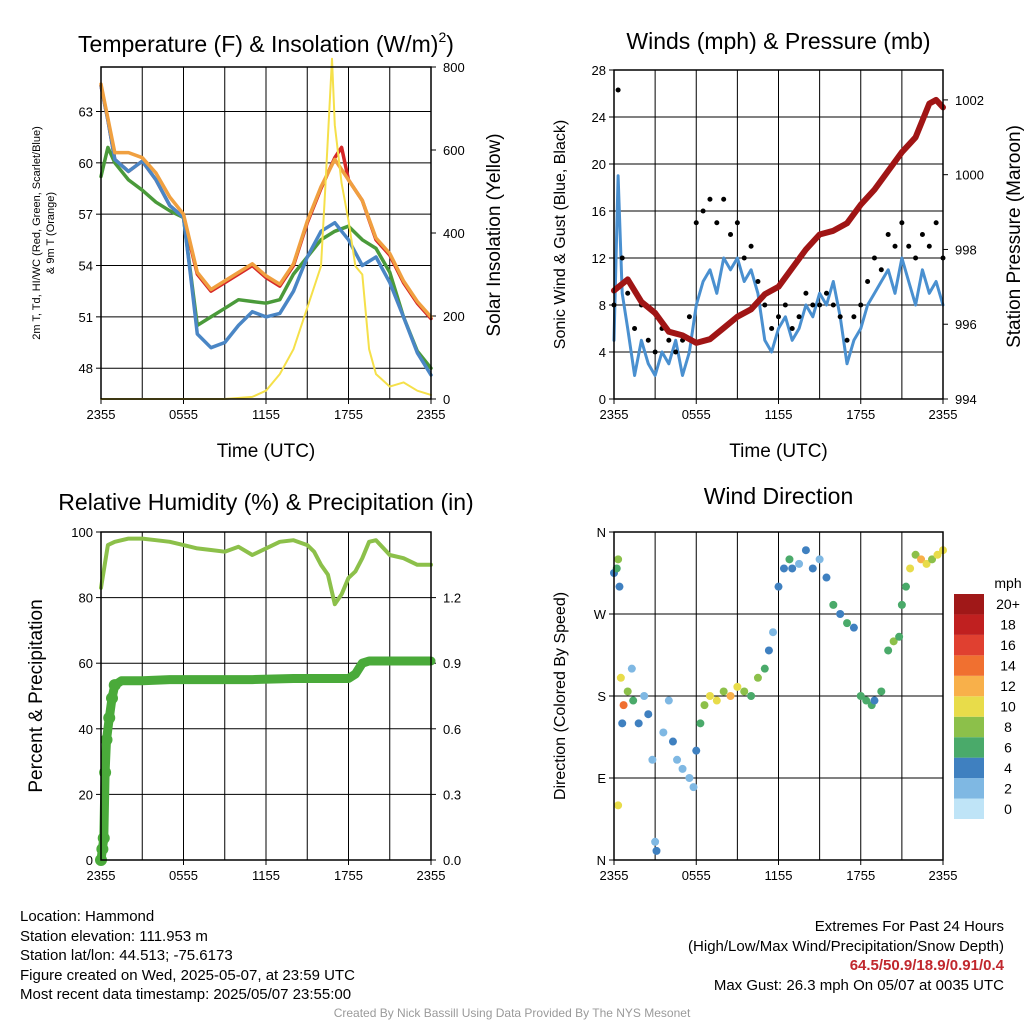 Image resolution: width=1024 pixels, height=1024 pixels. I want to click on y-axis-label-line2: & 9m T (Orange), so click(51, 233).